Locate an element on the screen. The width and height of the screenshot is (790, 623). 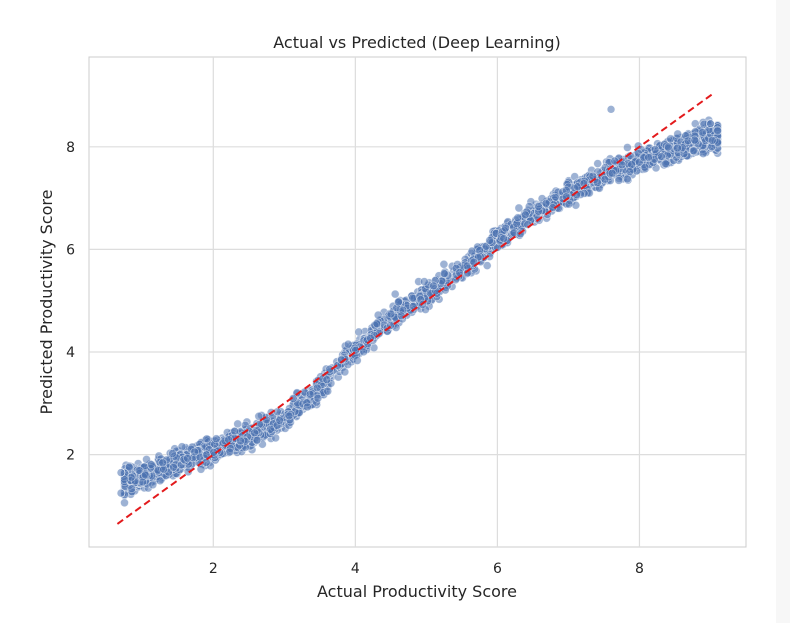
x-tick-label: 8 is located at coordinates (639, 569).